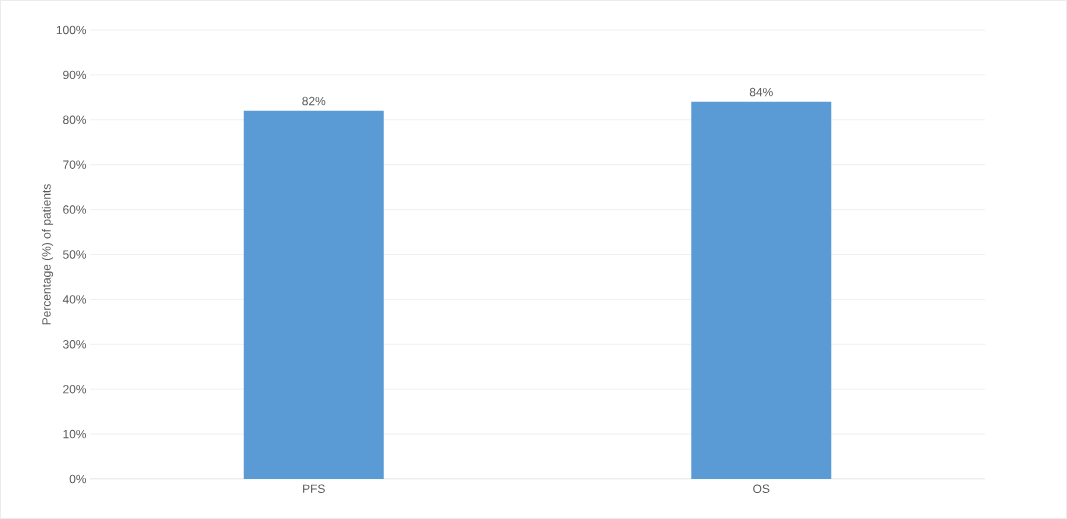 Image resolution: width=1067 pixels, height=519 pixels. I want to click on x-tick-label: OS, so click(761, 488).